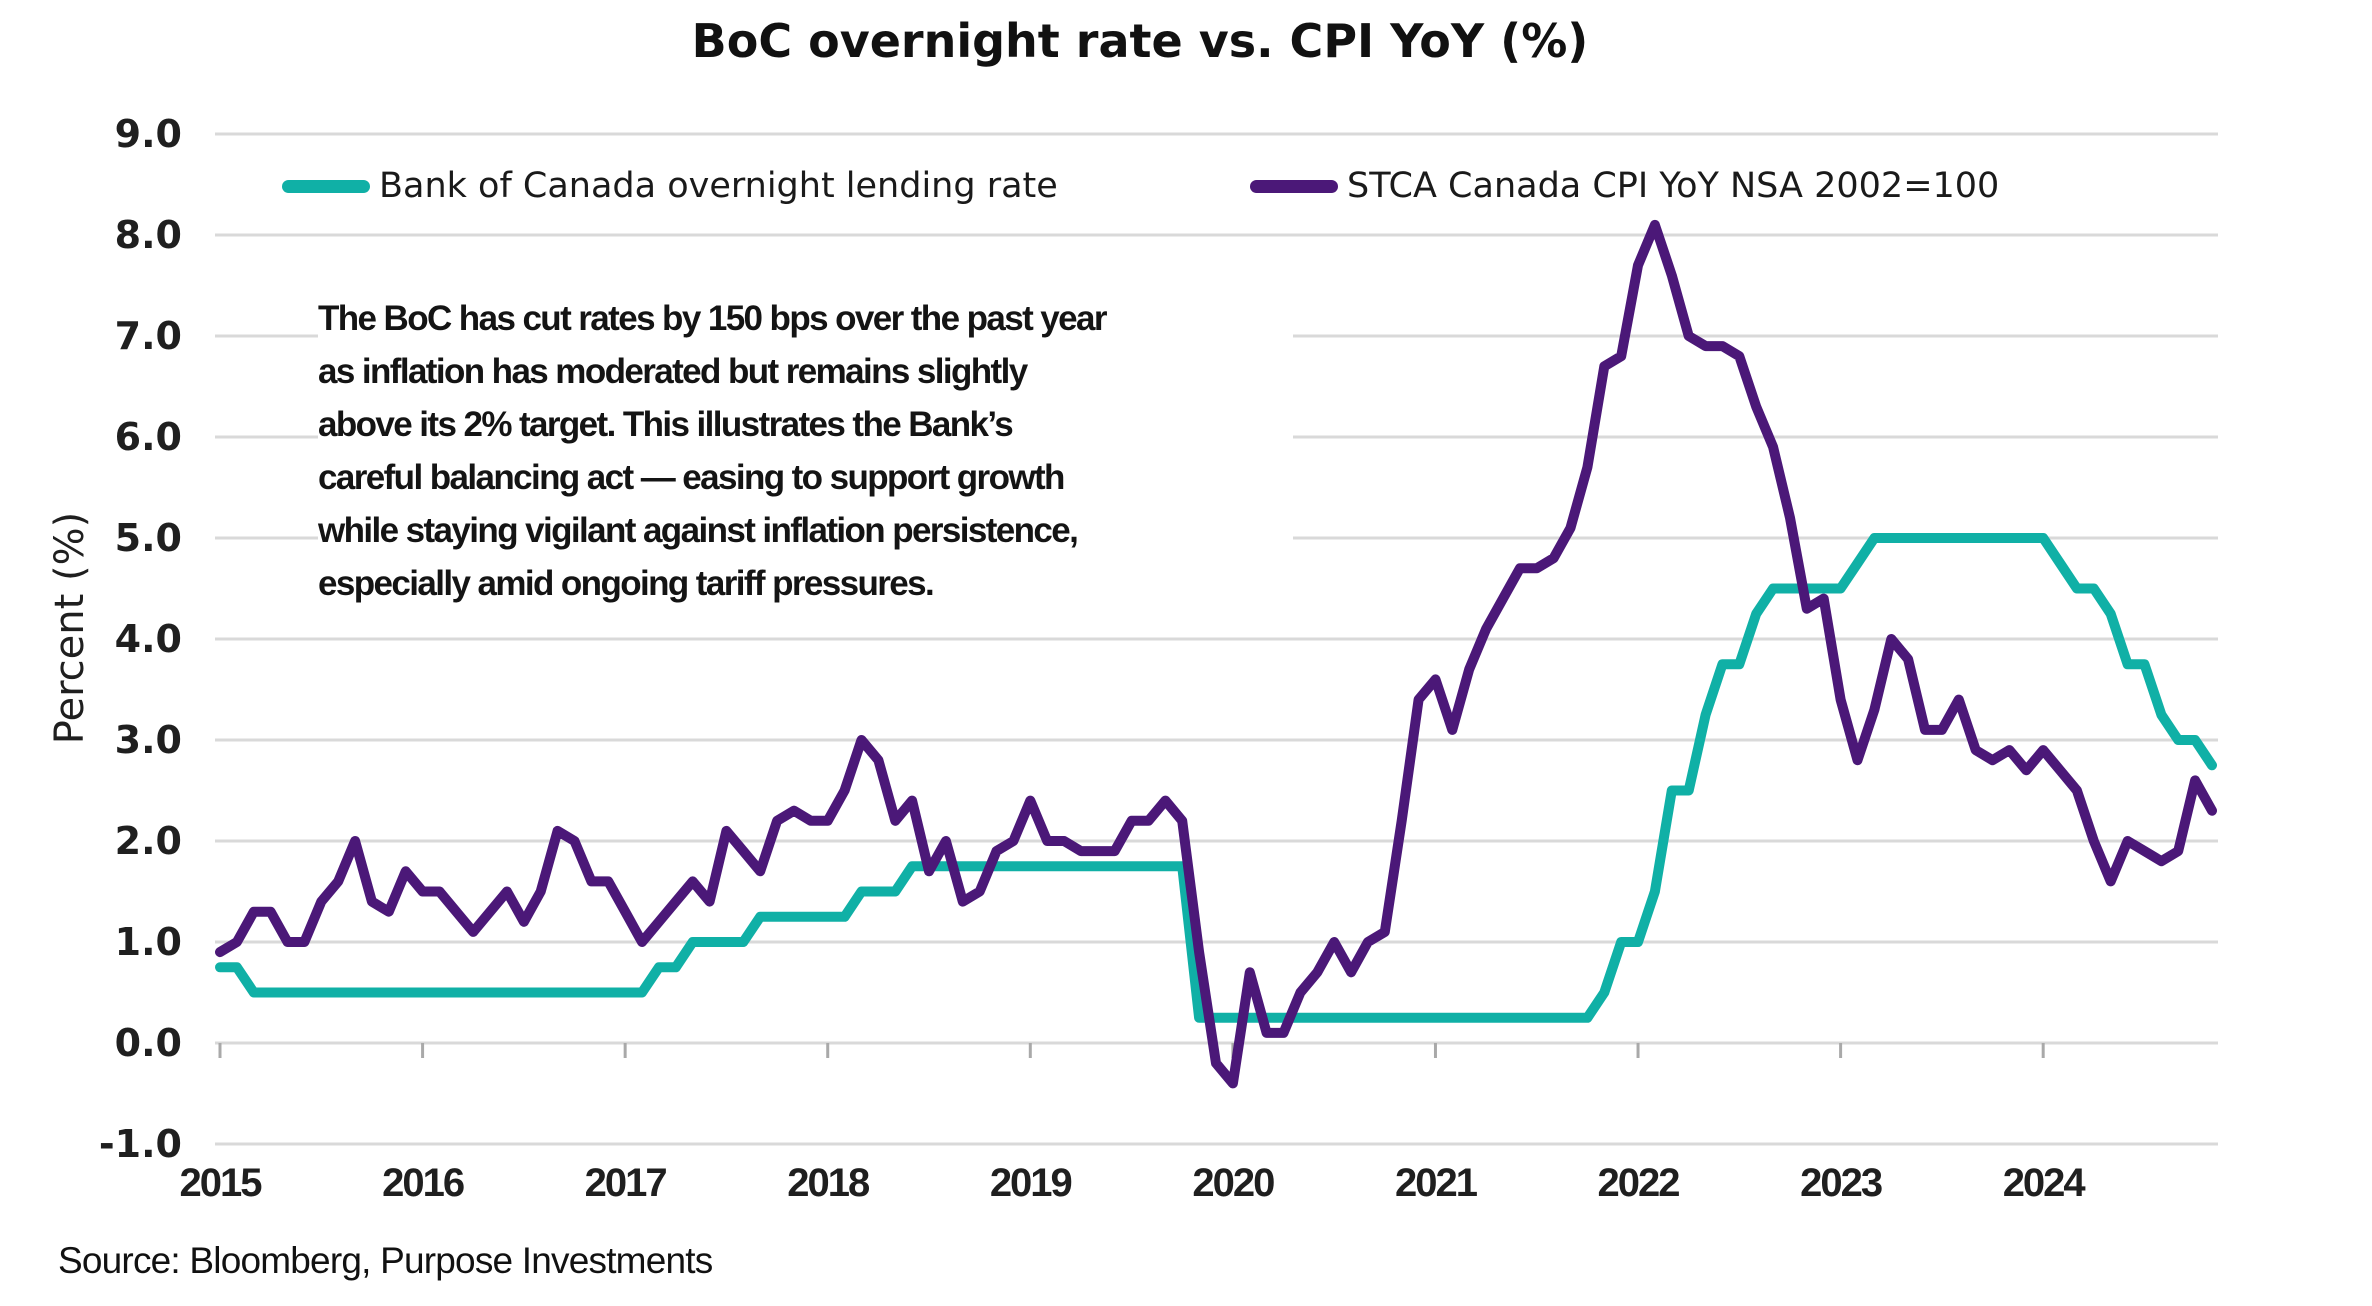 The image size is (2372, 1306). What do you see at coordinates (1140, 41) in the screenshot?
I see `chart-title: BoC overnight rate vs. CPI YoY (%)` at bounding box center [1140, 41].